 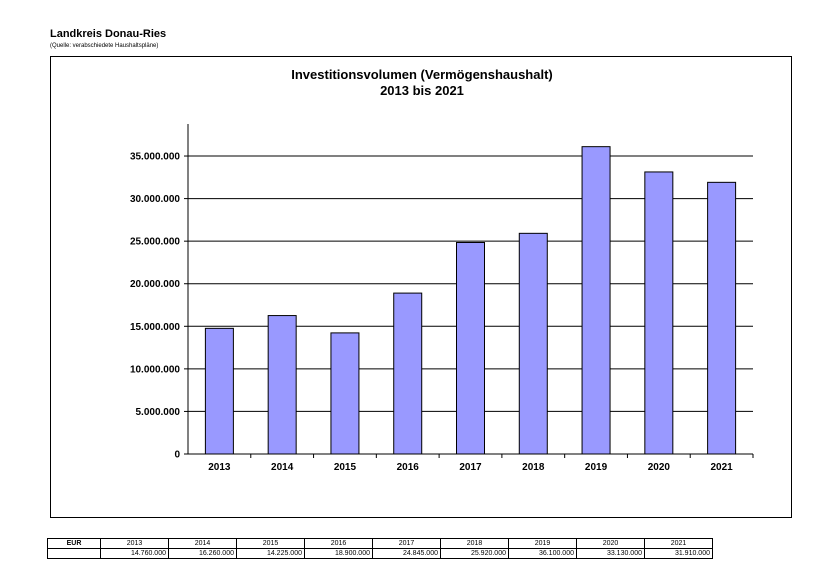 I want to click on x-tick-label: 2017, so click(x=470, y=467).